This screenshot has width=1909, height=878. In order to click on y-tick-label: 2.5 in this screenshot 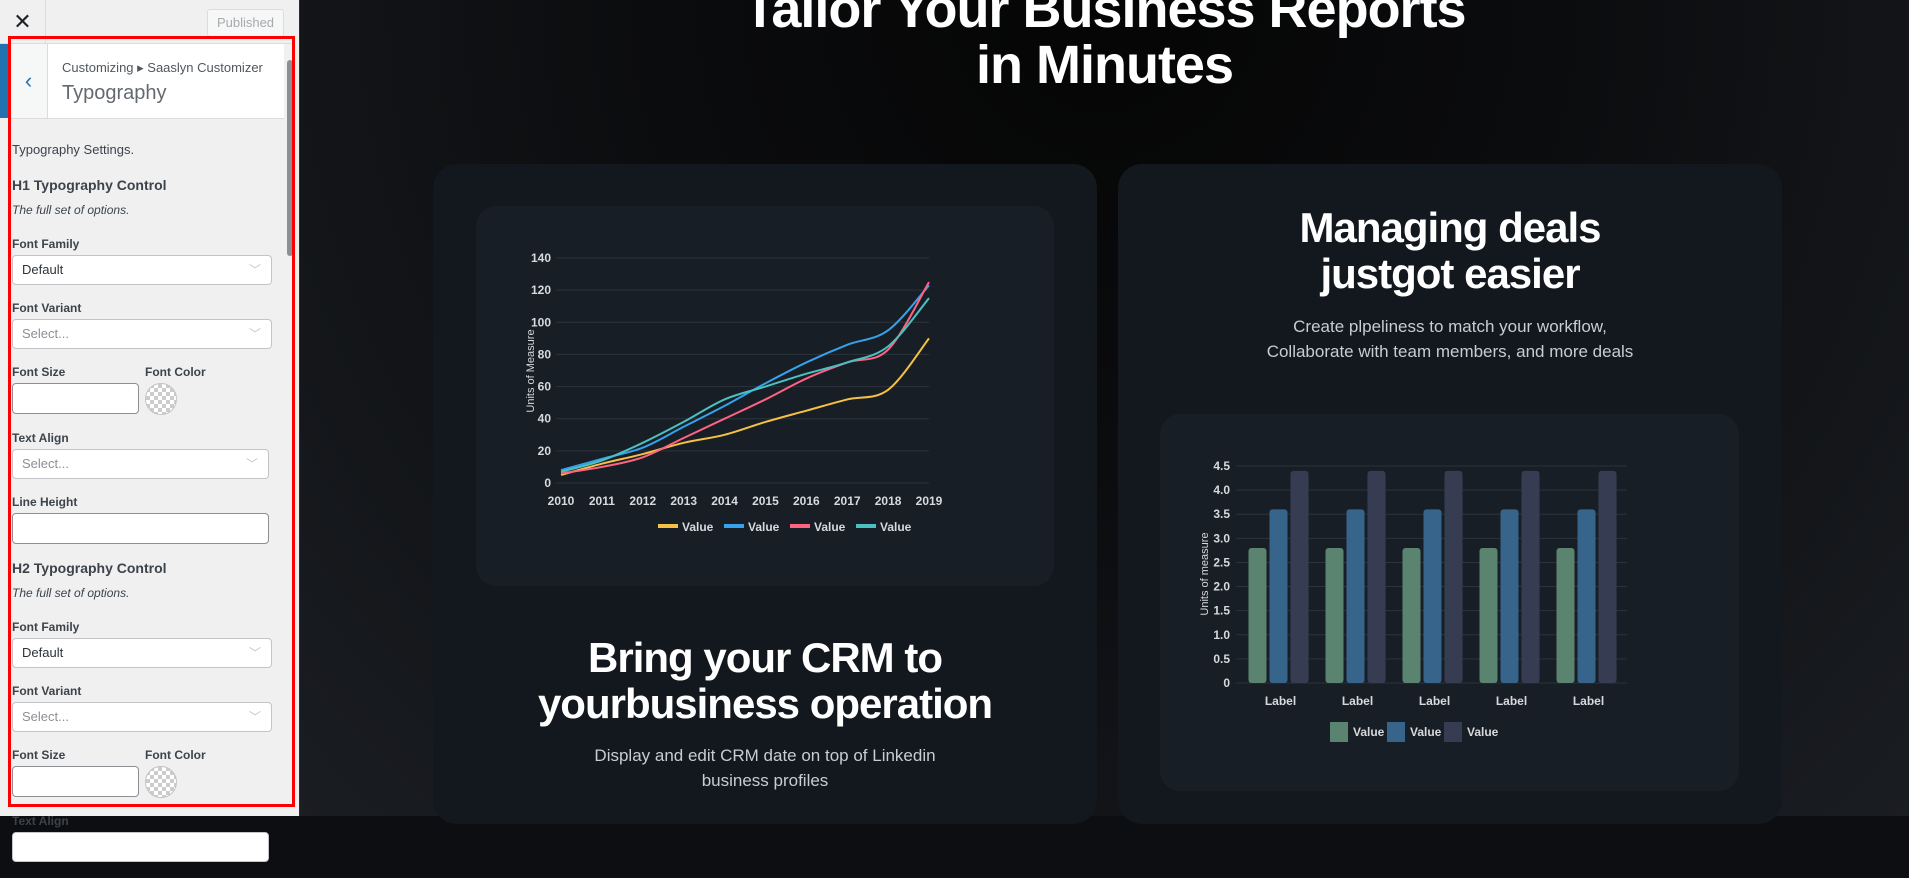, I will do `click(1221, 562)`.